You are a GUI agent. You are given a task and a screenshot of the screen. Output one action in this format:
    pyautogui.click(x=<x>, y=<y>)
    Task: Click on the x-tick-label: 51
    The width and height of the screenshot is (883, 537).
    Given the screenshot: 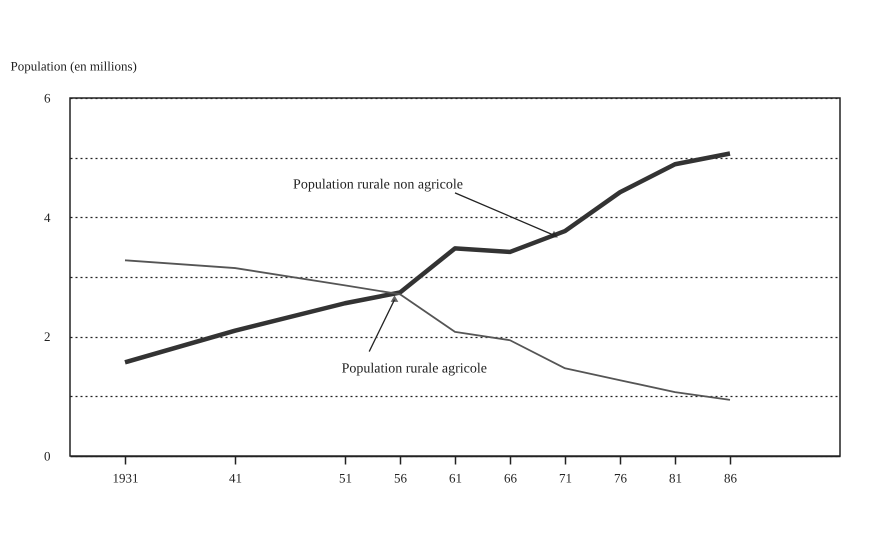 What is the action you would take?
    pyautogui.click(x=345, y=478)
    